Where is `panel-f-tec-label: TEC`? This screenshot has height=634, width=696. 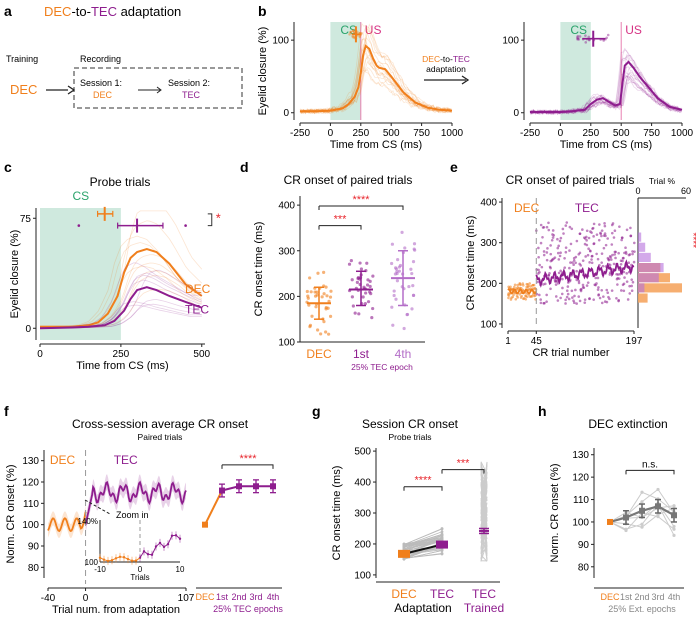
panel-f-tec-label: TEC is located at coordinates (126, 460).